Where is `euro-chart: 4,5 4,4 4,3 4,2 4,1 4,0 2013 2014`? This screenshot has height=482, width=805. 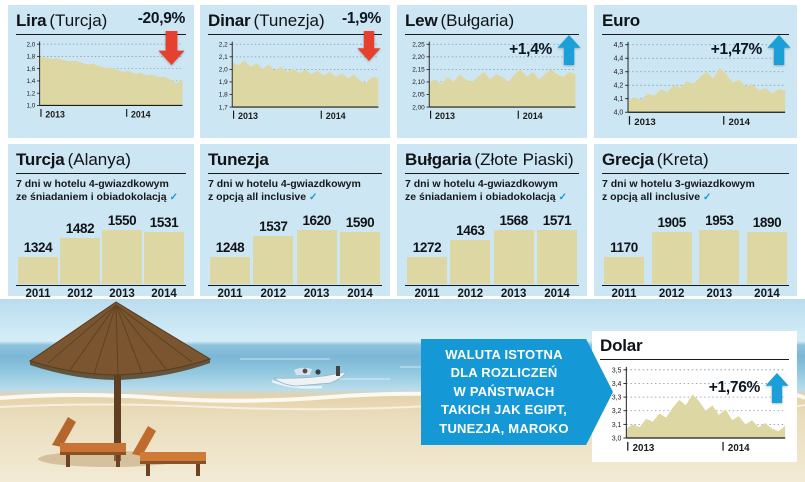 euro-chart: 4,5 4,4 4,3 4,2 4,1 4,0 2013 2014 is located at coordinates (695, 85).